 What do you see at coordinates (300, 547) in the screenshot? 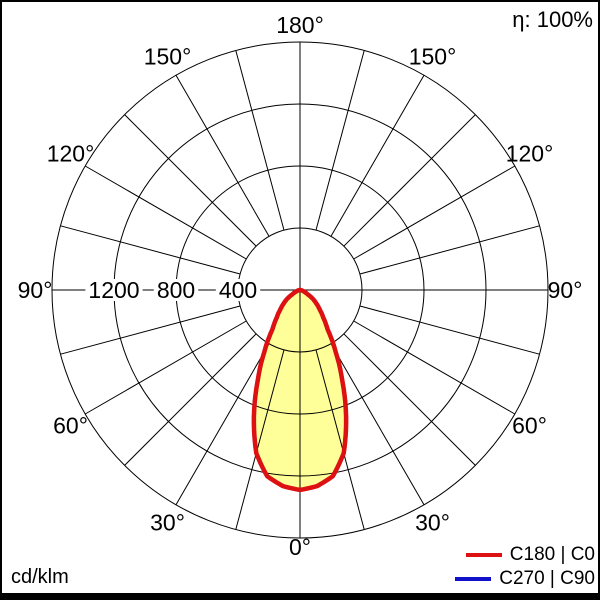
I see `angle-label-0: 0°` at bounding box center [300, 547].